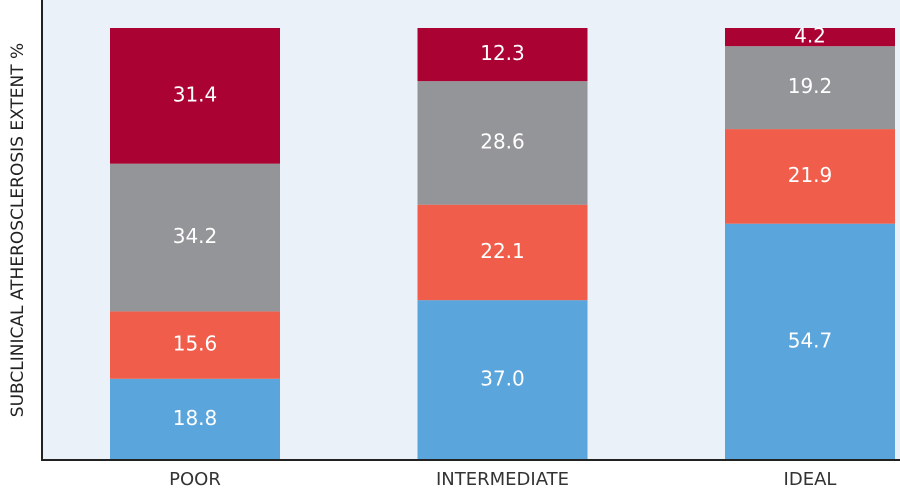 Image resolution: width=900 pixels, height=496 pixels. I want to click on data-label: 22.1, so click(502, 251).